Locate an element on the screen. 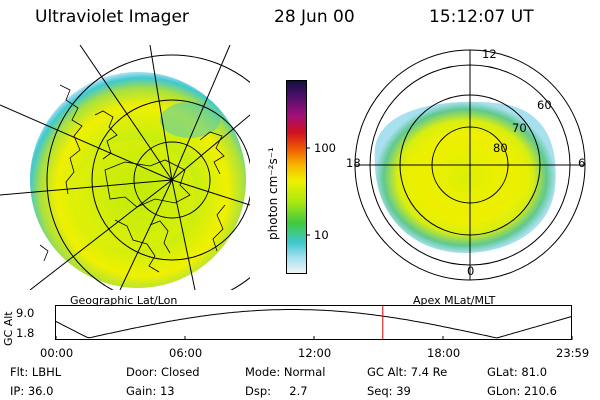  altitude-axis-label: GC Alt is located at coordinates (8, 328).